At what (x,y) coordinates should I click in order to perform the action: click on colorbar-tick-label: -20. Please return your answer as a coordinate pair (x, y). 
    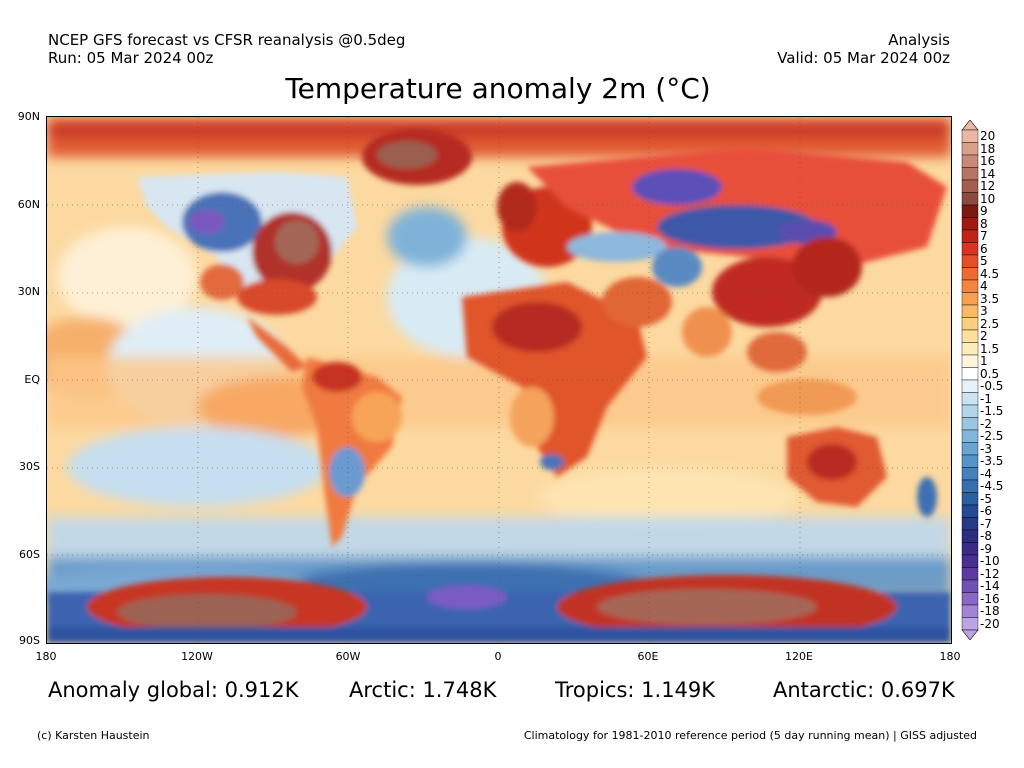
    Looking at the image, I should click on (990, 623).